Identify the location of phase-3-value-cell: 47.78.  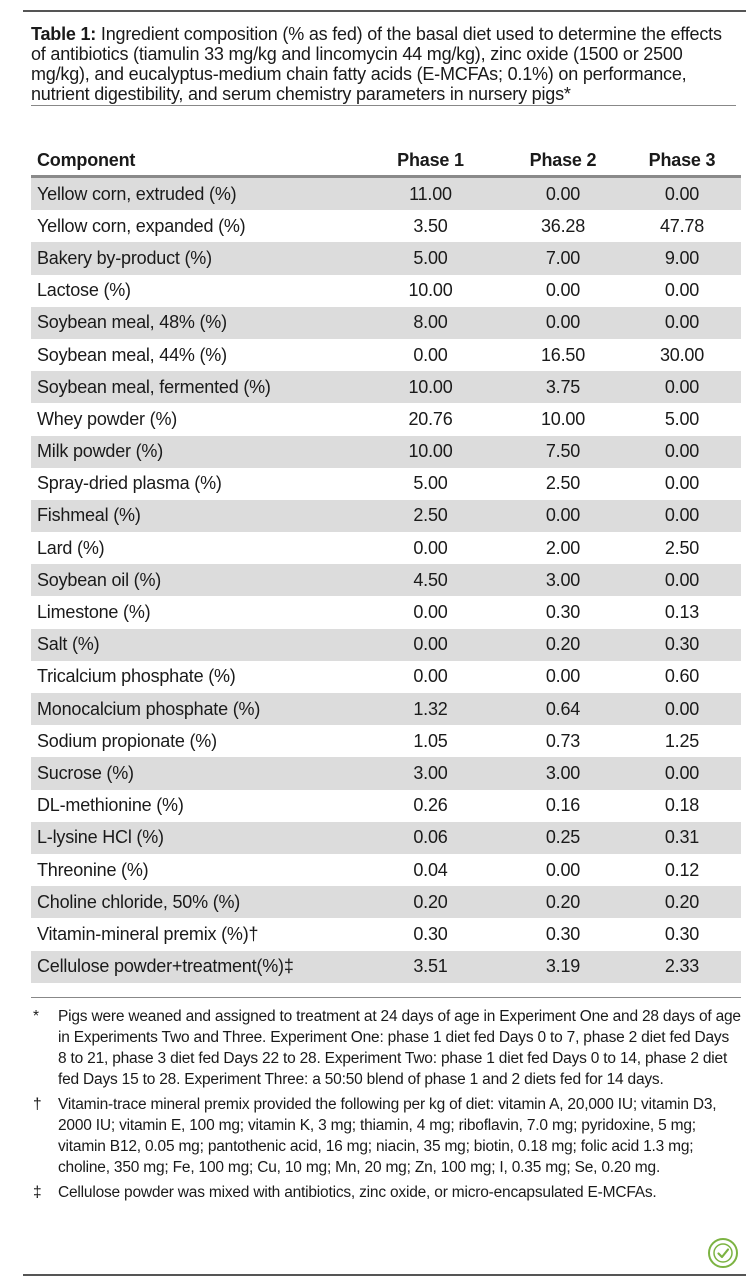
(682, 226).